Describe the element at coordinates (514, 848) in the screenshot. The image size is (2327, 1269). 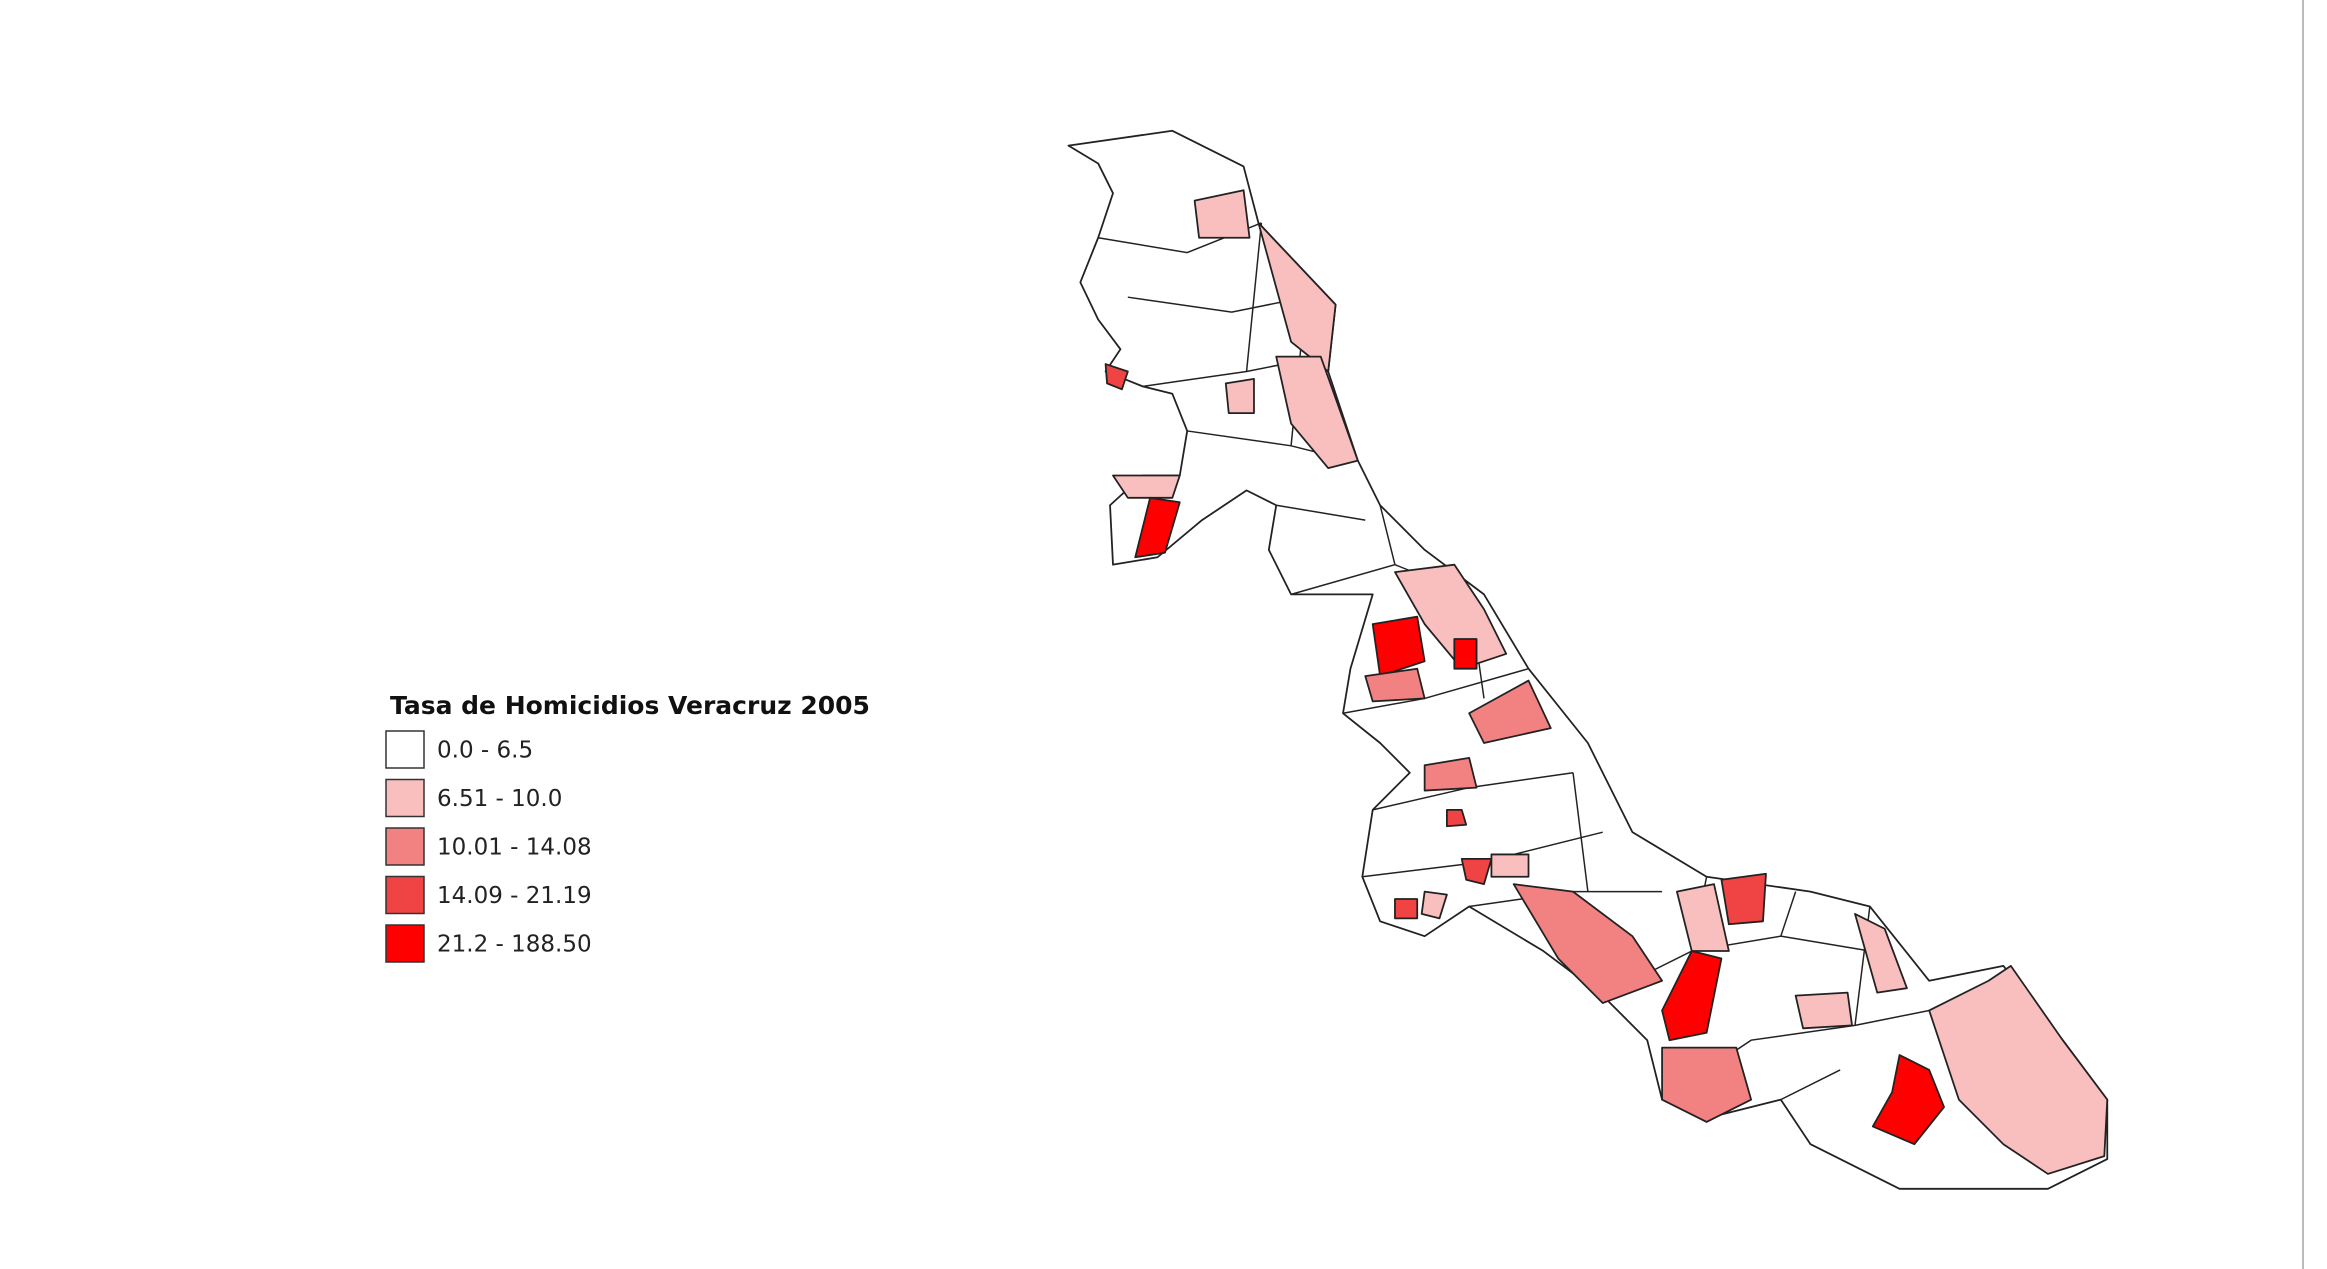
I see `legend-label: 10.01 - 14.08` at that location.